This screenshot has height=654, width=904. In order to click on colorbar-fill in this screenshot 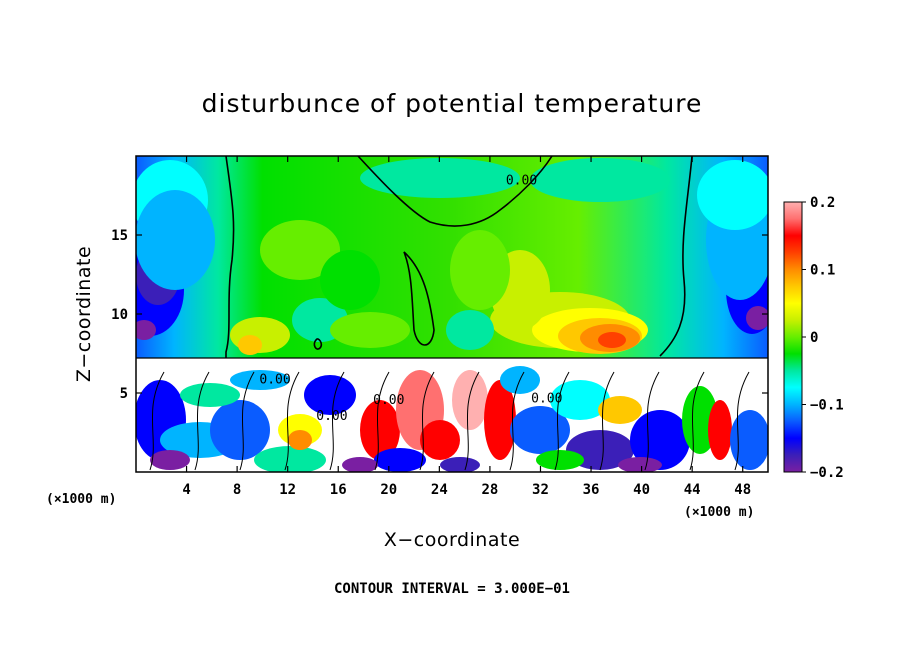, I will do `click(793, 337)`.